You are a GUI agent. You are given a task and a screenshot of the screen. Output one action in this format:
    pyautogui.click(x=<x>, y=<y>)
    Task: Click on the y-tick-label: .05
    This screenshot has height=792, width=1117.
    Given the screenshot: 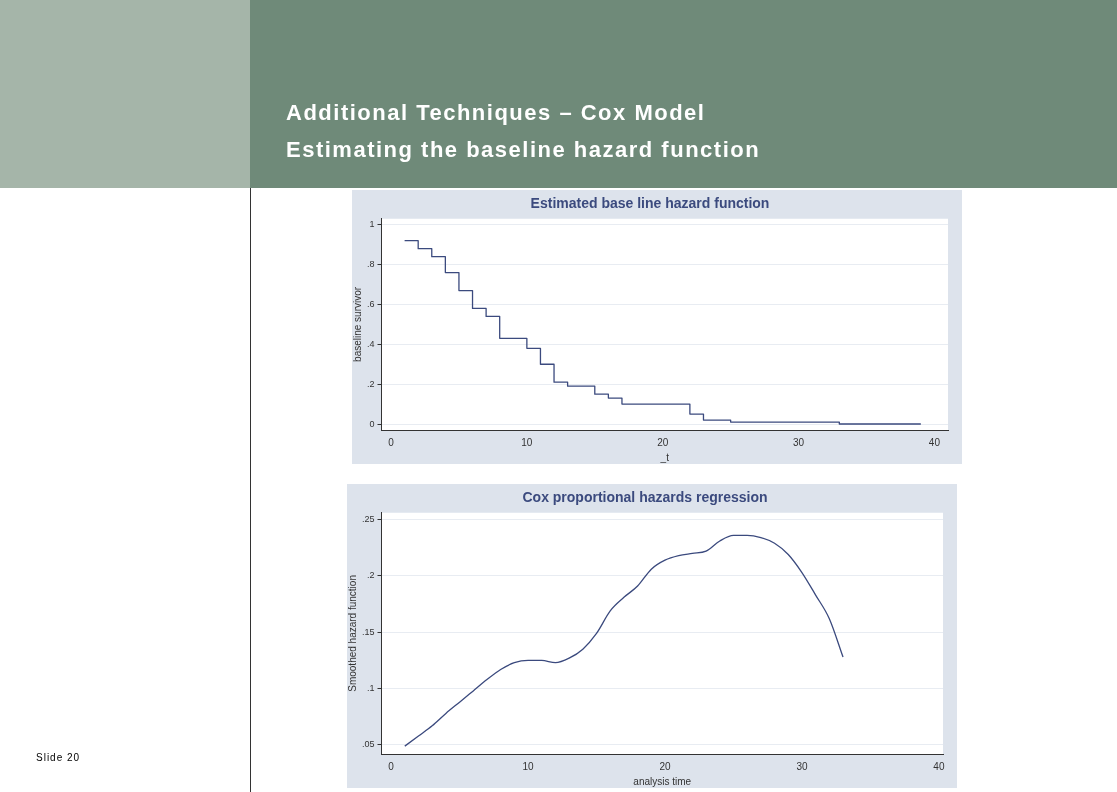 What is the action you would take?
    pyautogui.click(x=368, y=744)
    